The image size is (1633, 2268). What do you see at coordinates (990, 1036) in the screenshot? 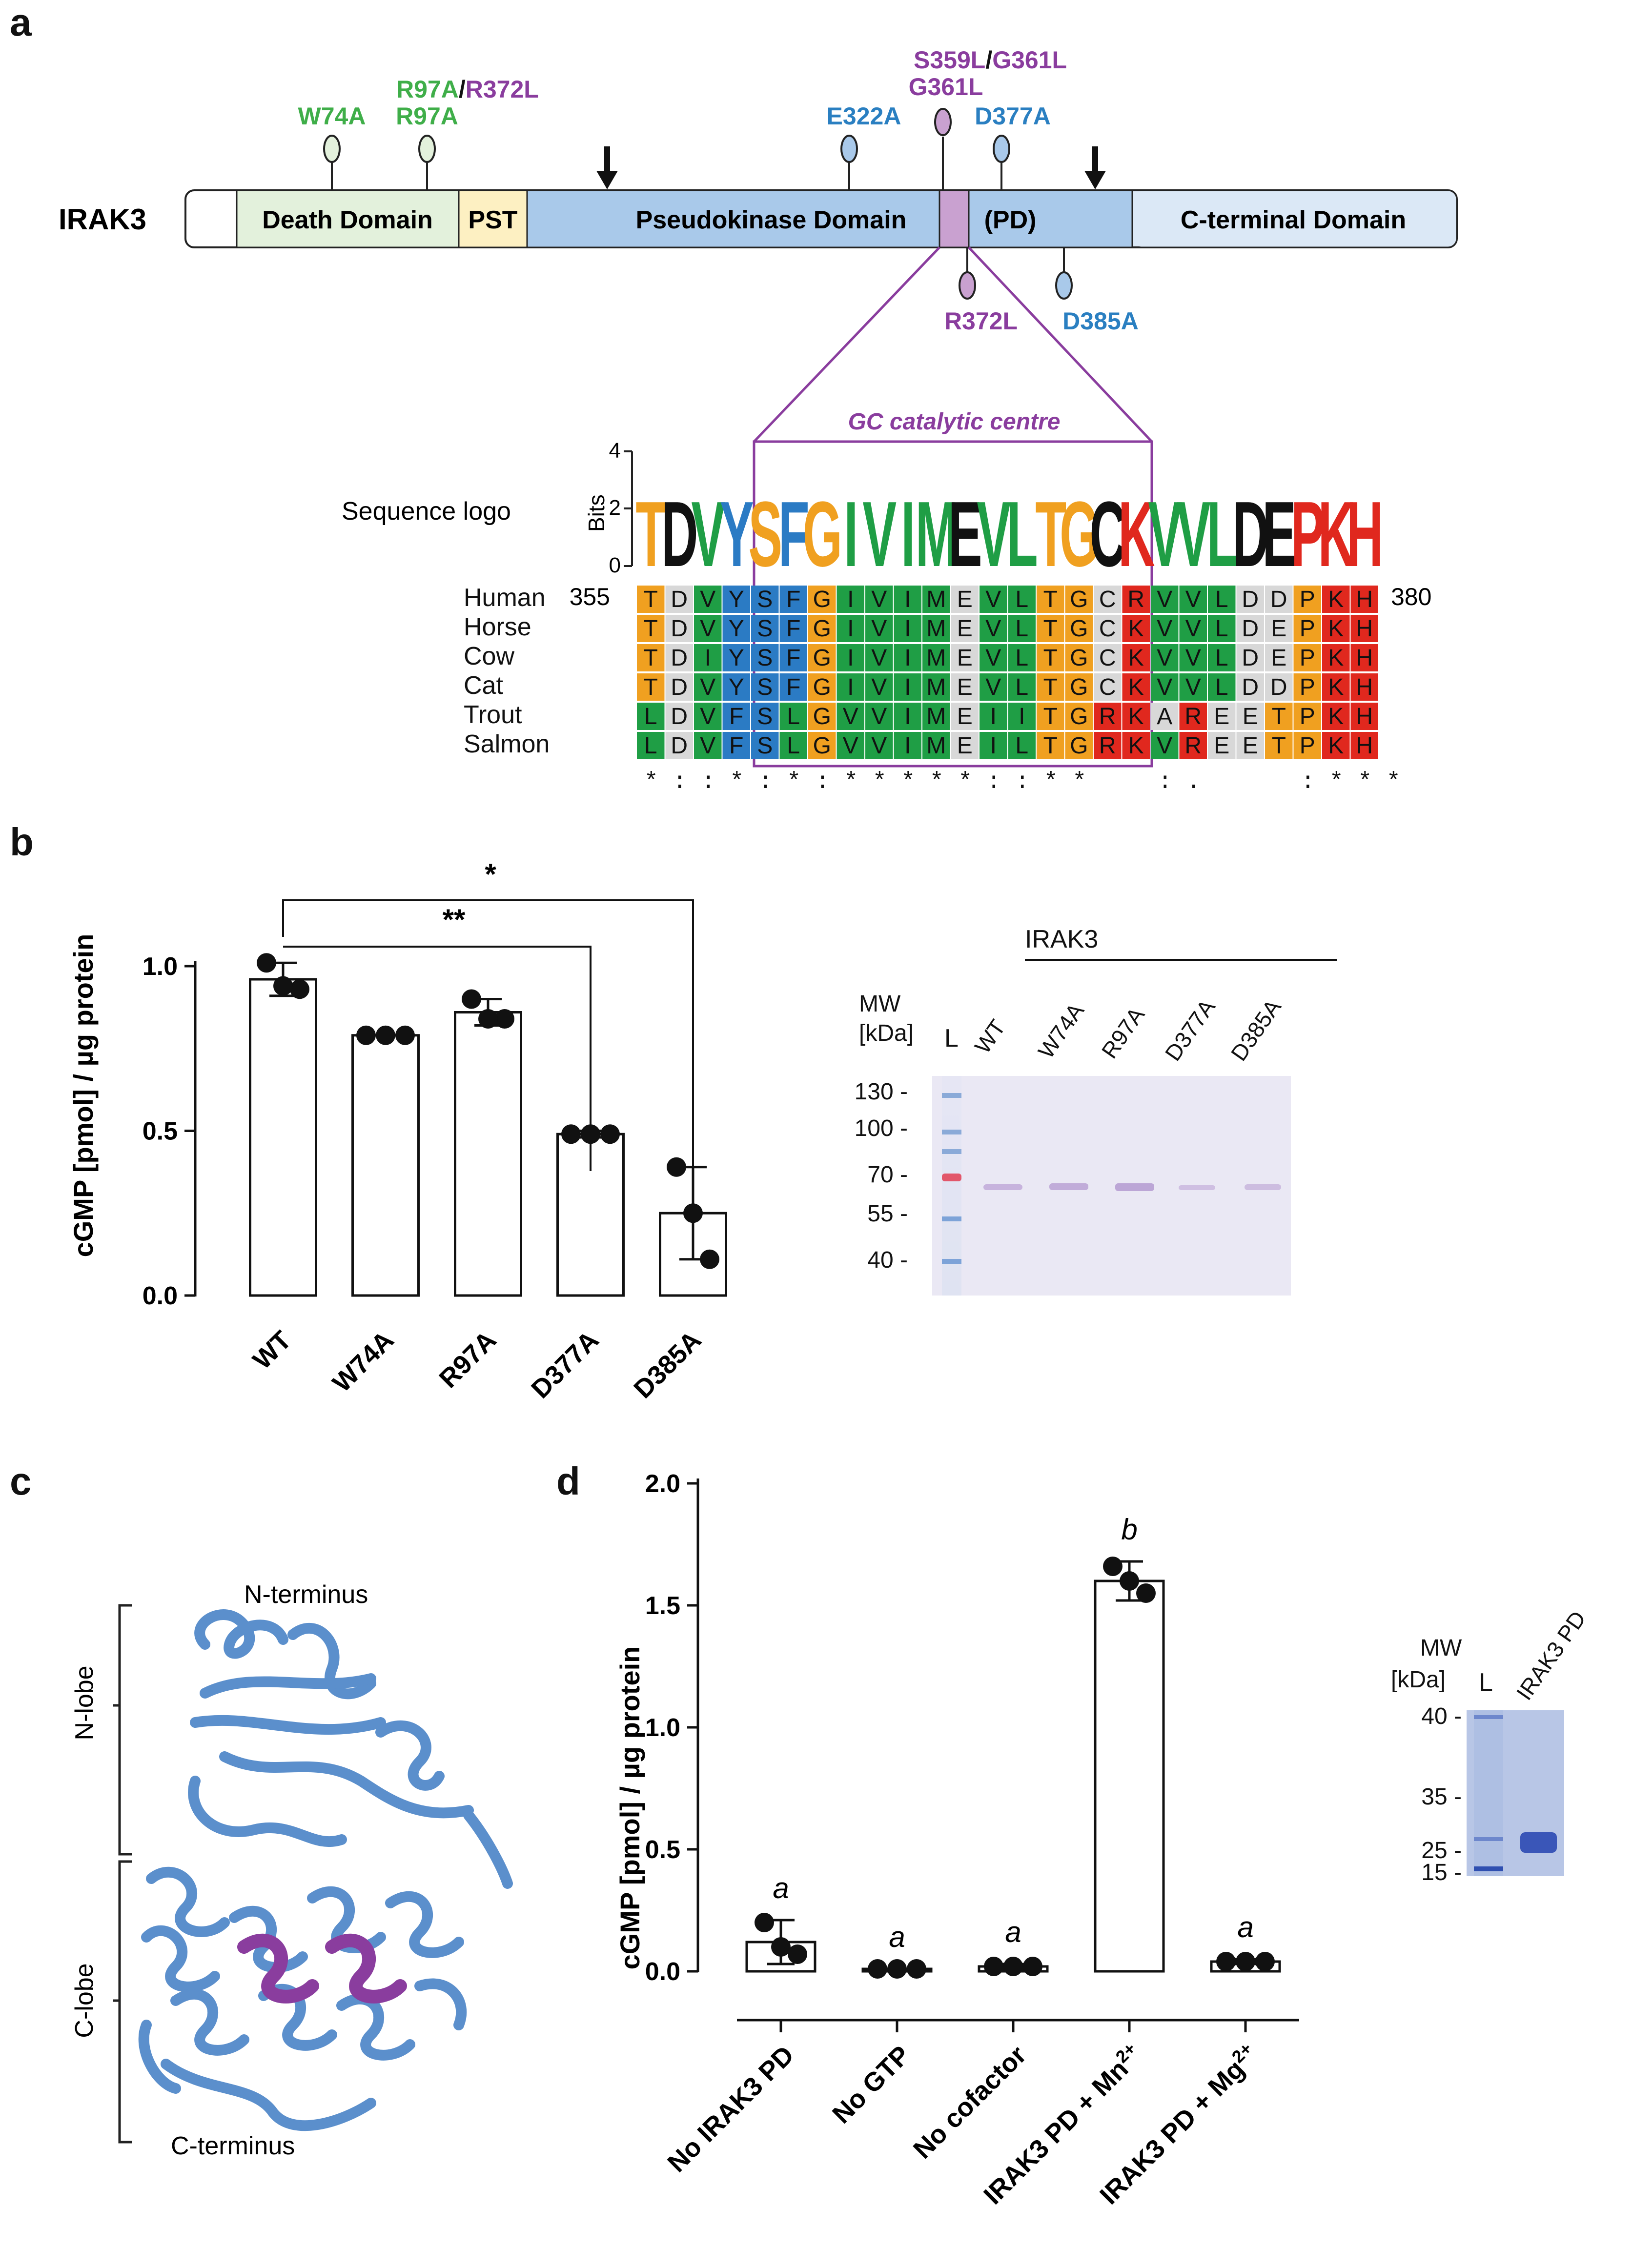
I see `b-lane-wt: WT` at bounding box center [990, 1036].